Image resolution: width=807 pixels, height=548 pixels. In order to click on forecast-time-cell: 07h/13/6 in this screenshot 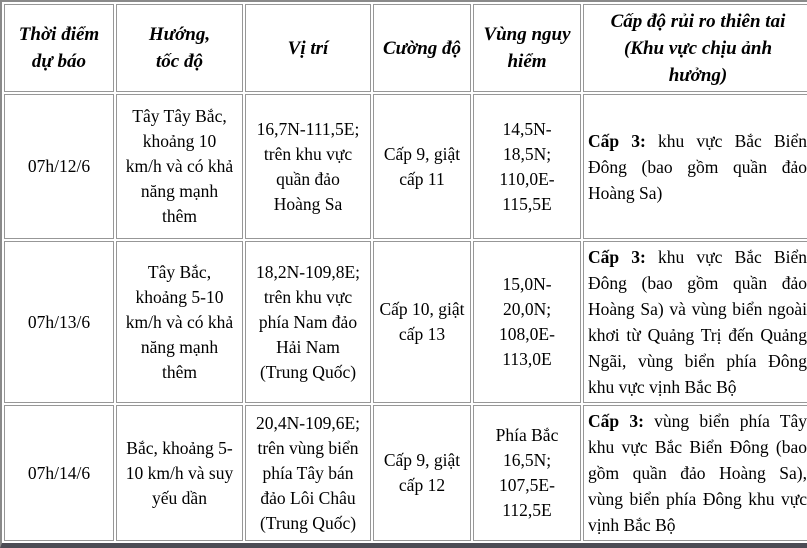, I will do `click(59, 322)`.